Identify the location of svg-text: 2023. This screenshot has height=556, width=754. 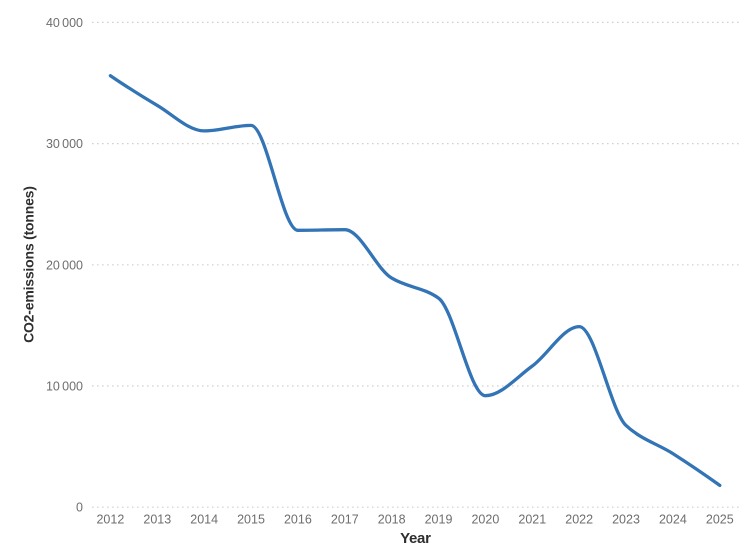
(626, 519).